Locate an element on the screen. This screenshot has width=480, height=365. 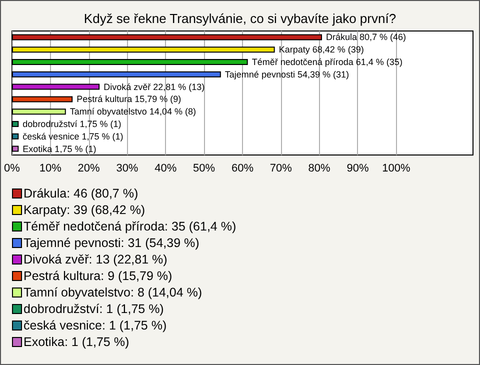
data-label: Pestrá kultura 15,79 % (9) is located at coordinates (129, 99).